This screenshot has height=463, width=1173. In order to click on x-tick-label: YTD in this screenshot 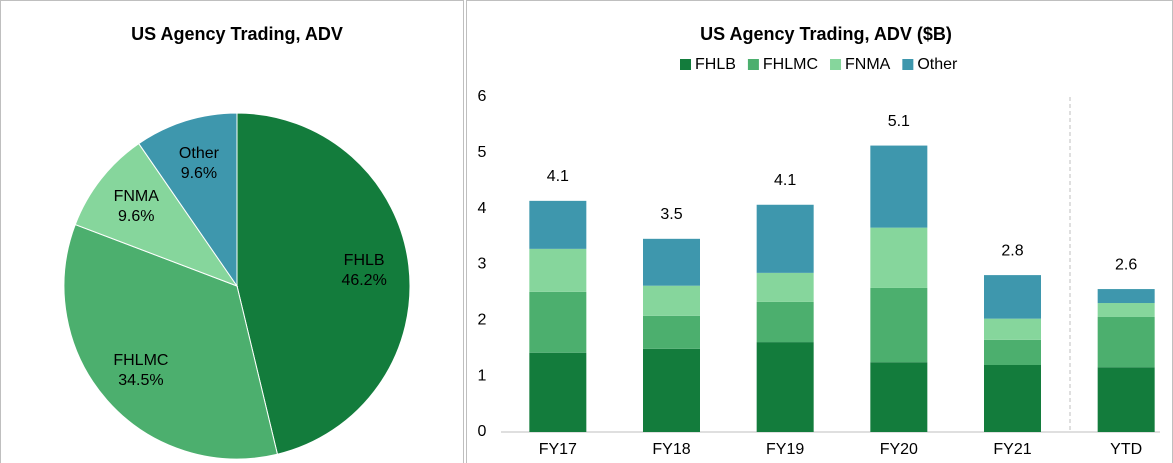, I will do `click(1126, 449)`.